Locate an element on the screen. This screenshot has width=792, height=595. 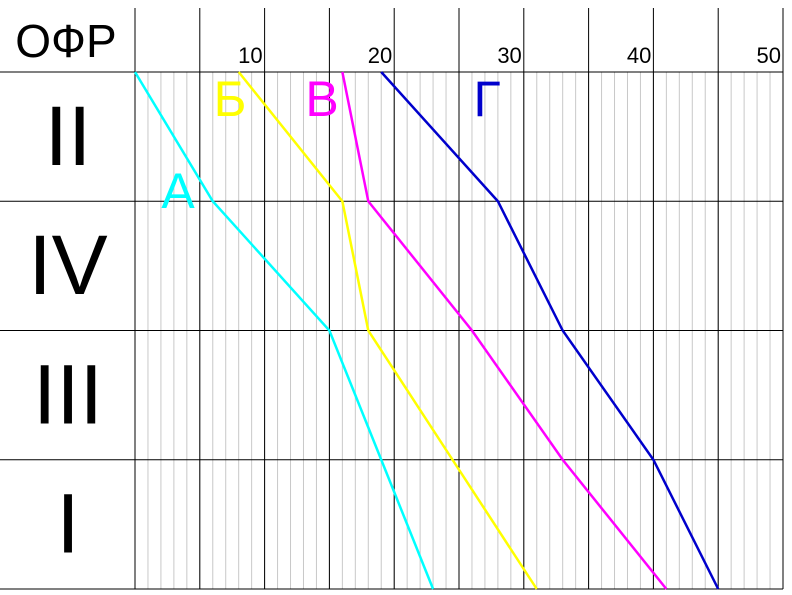
series-label: А is located at coordinates (178, 191).